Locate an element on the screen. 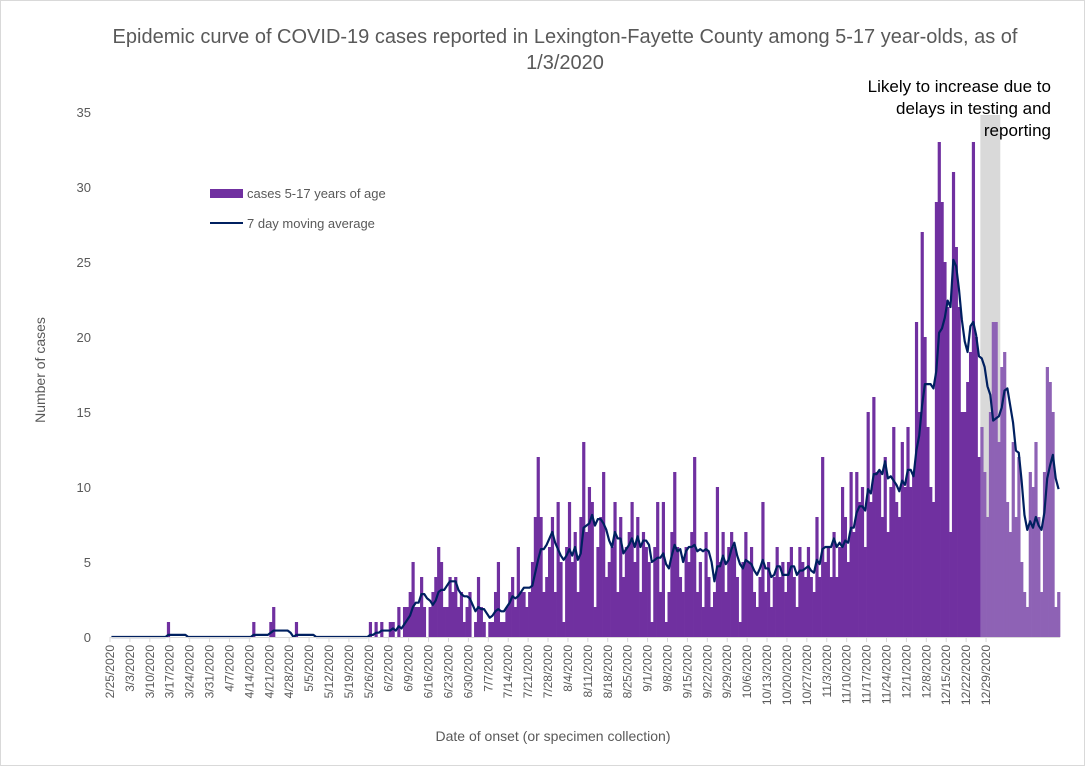 The height and width of the screenshot is (766, 1085). x-tick-label: 6/16/2020 is located at coordinates (429, 672).